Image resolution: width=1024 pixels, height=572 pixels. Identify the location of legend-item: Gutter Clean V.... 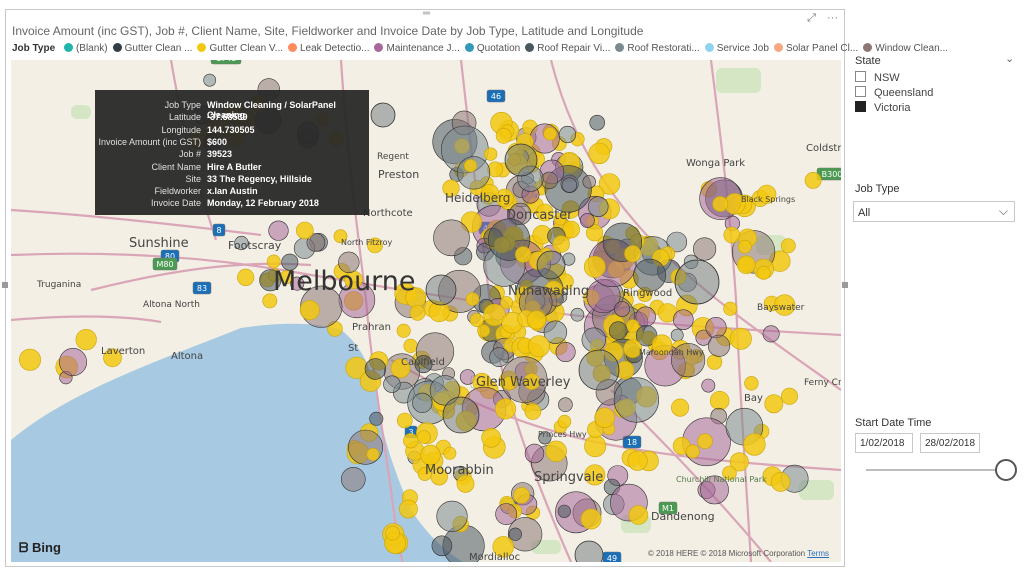
(240, 48).